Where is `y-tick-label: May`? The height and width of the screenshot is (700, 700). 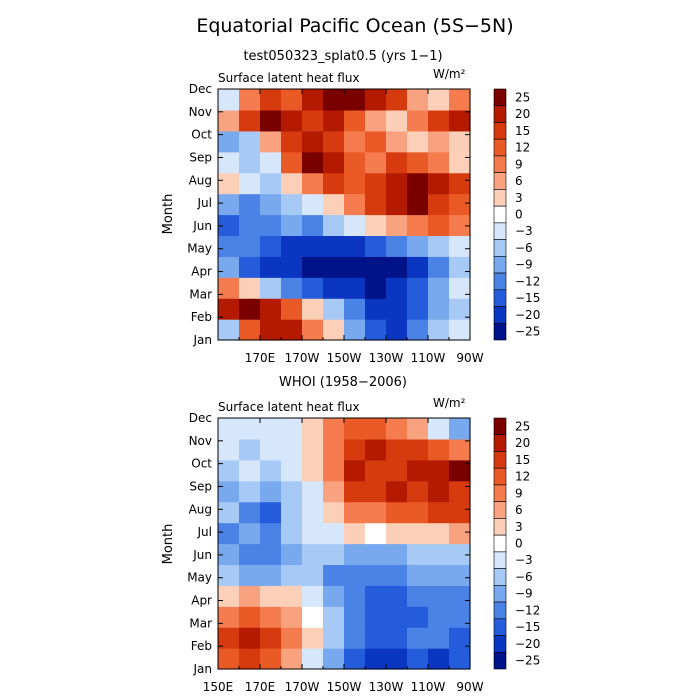
y-tick-label: May is located at coordinates (199, 249).